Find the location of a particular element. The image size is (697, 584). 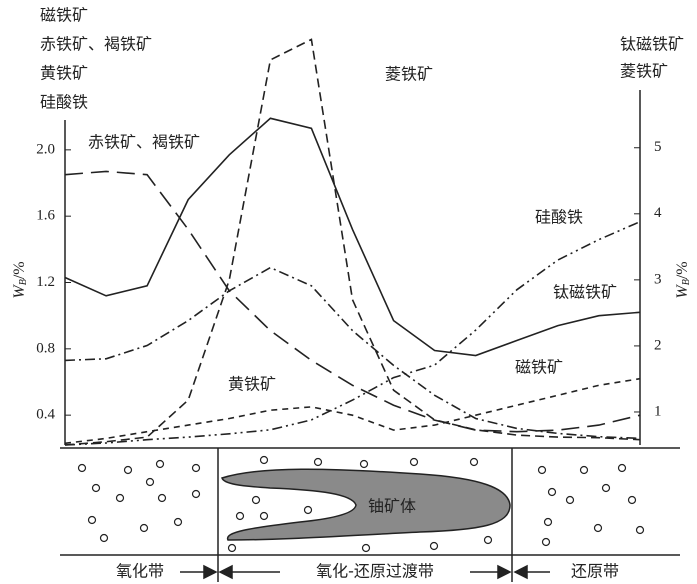

left-label: 磁铁矿 is located at coordinates (64, 15).